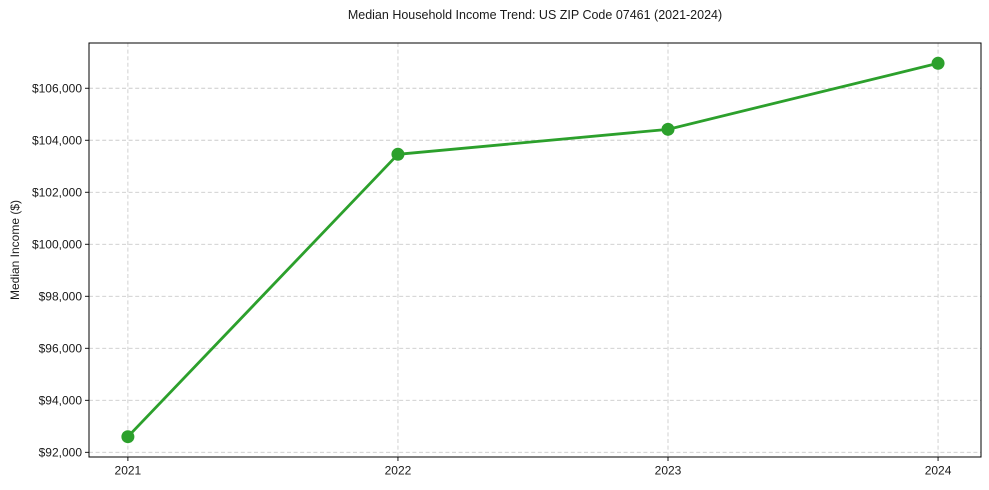 This screenshot has height=490, width=989. I want to click on x-tick-label: 2024, so click(938, 471).